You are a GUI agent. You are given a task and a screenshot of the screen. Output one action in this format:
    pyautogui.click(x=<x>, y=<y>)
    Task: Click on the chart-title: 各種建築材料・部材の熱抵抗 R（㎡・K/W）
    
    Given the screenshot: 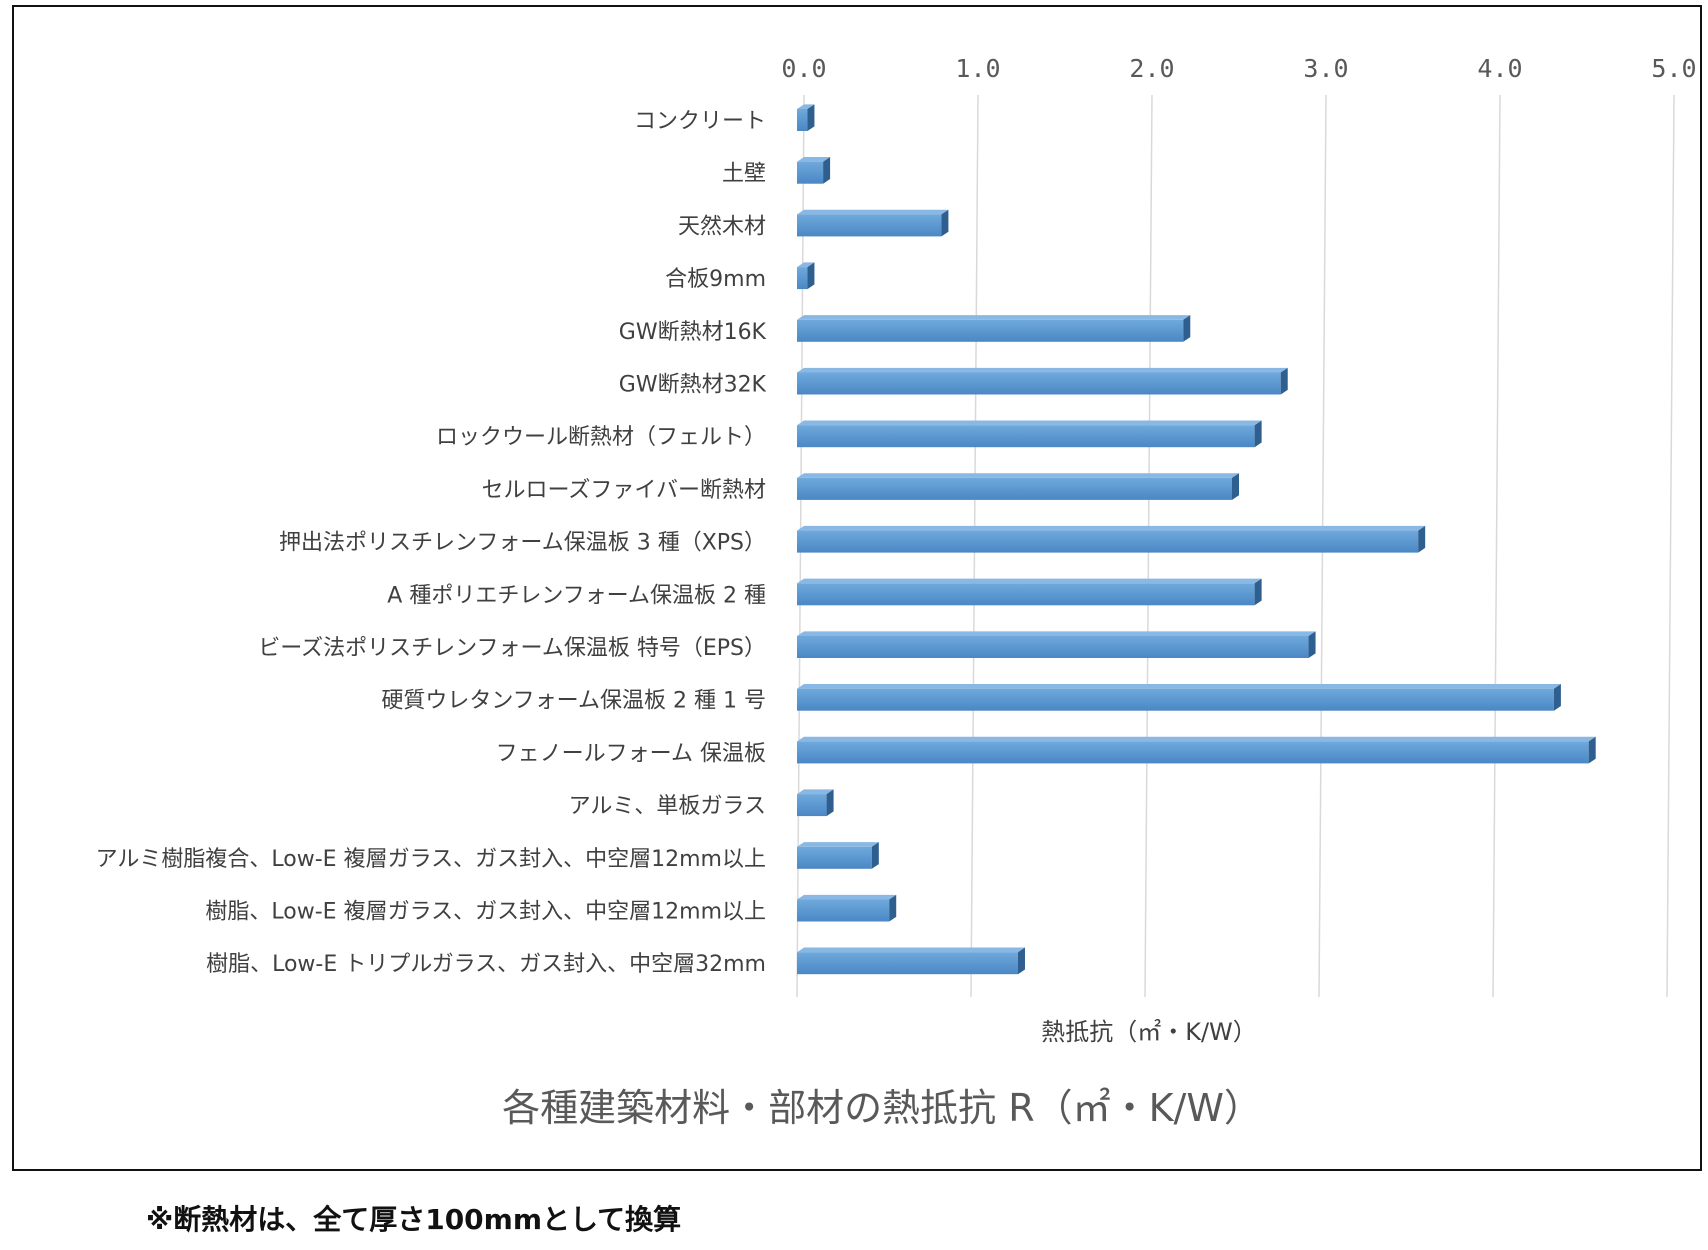 What is the action you would take?
    pyautogui.click(x=882, y=1108)
    